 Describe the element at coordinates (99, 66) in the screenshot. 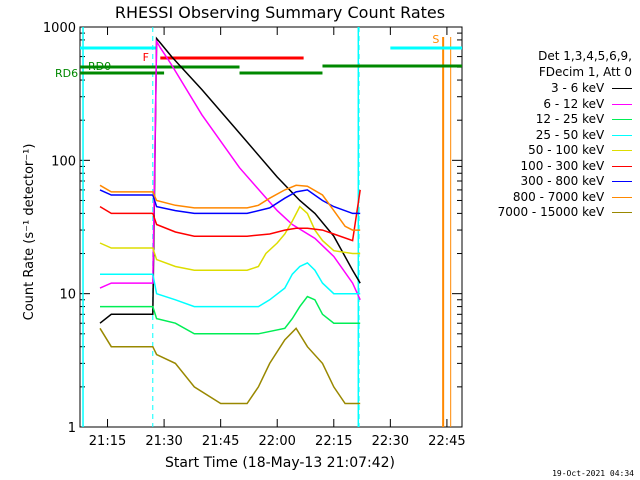

I see `flag-label-rd0: RD0` at that location.